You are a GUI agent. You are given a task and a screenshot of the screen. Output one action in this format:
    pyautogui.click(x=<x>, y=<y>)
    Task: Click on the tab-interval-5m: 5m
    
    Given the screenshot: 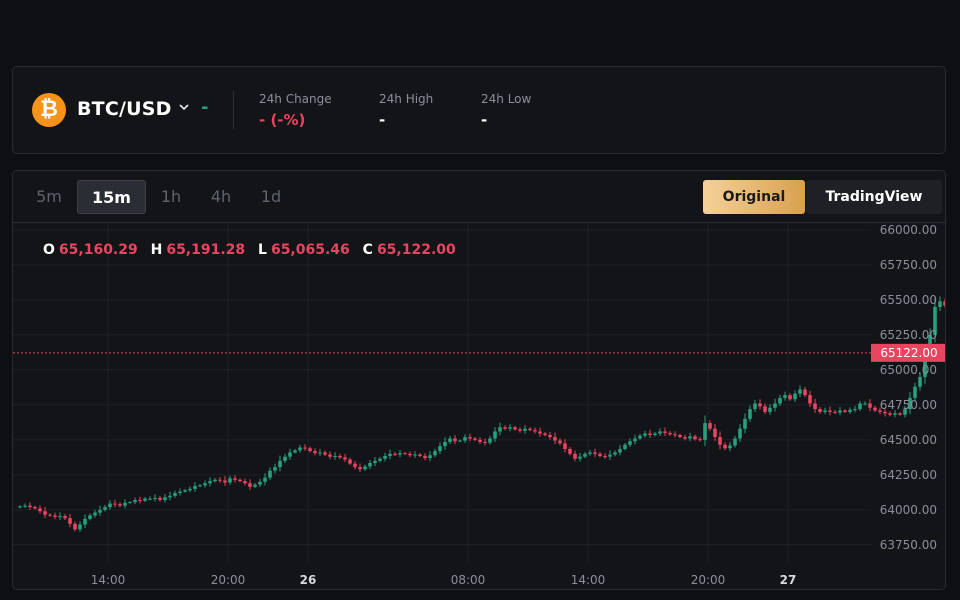 What is the action you would take?
    pyautogui.click(x=49, y=196)
    